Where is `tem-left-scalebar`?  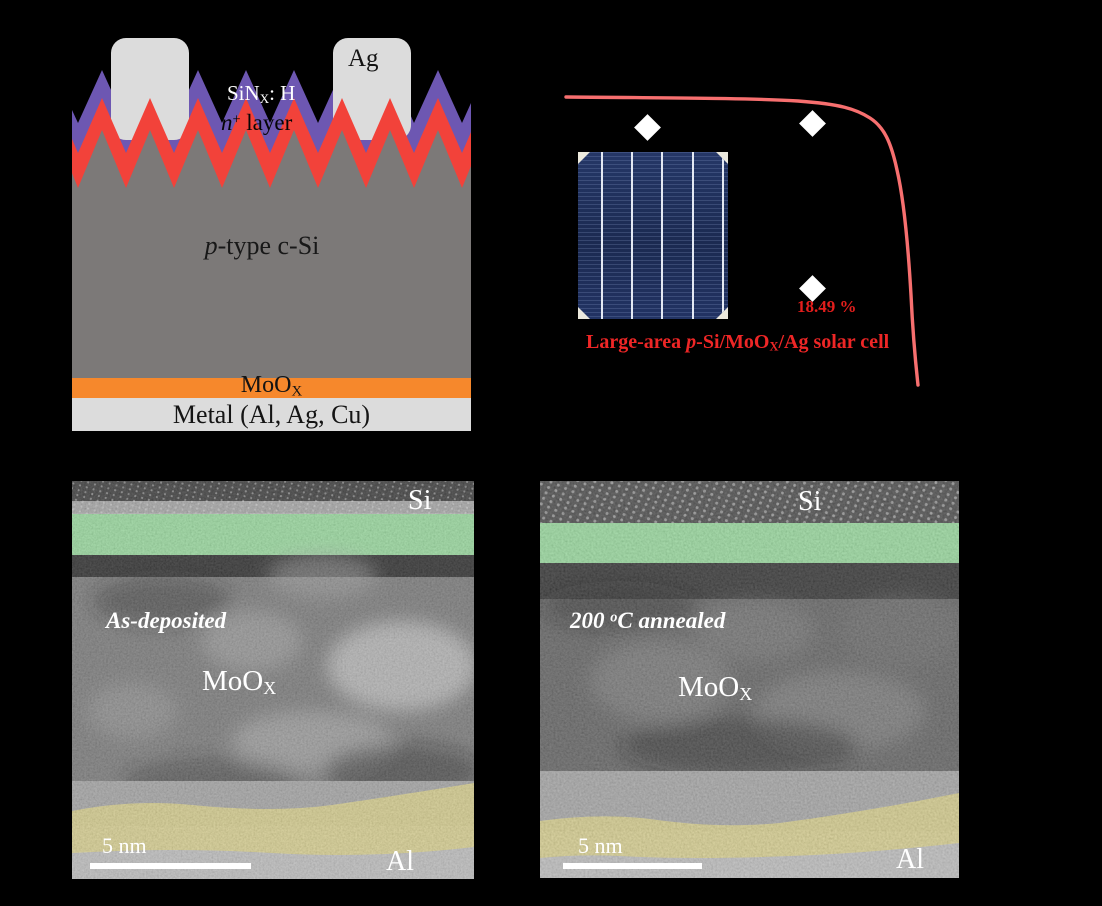 tem-left-scalebar is located at coordinates (170, 866).